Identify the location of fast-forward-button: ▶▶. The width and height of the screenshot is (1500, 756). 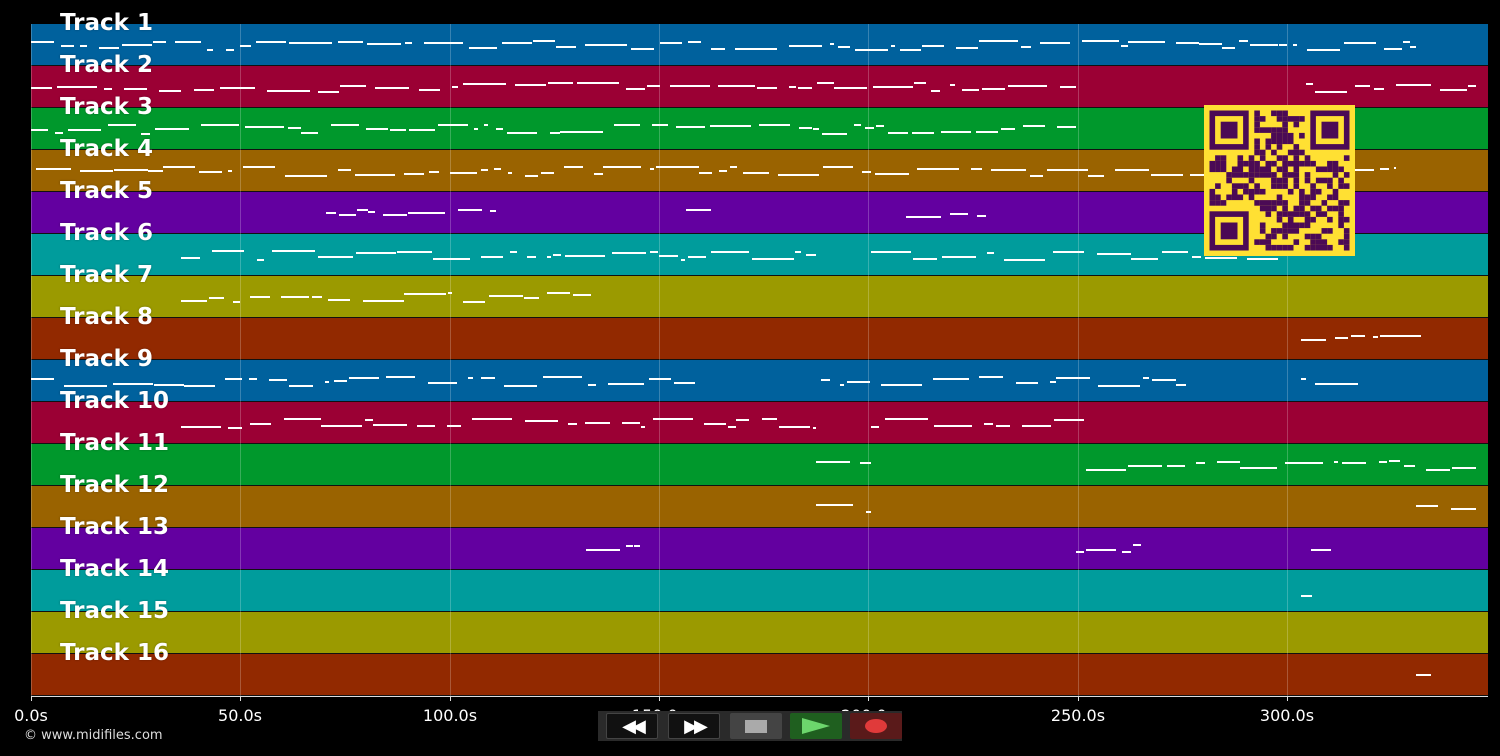
(694, 726).